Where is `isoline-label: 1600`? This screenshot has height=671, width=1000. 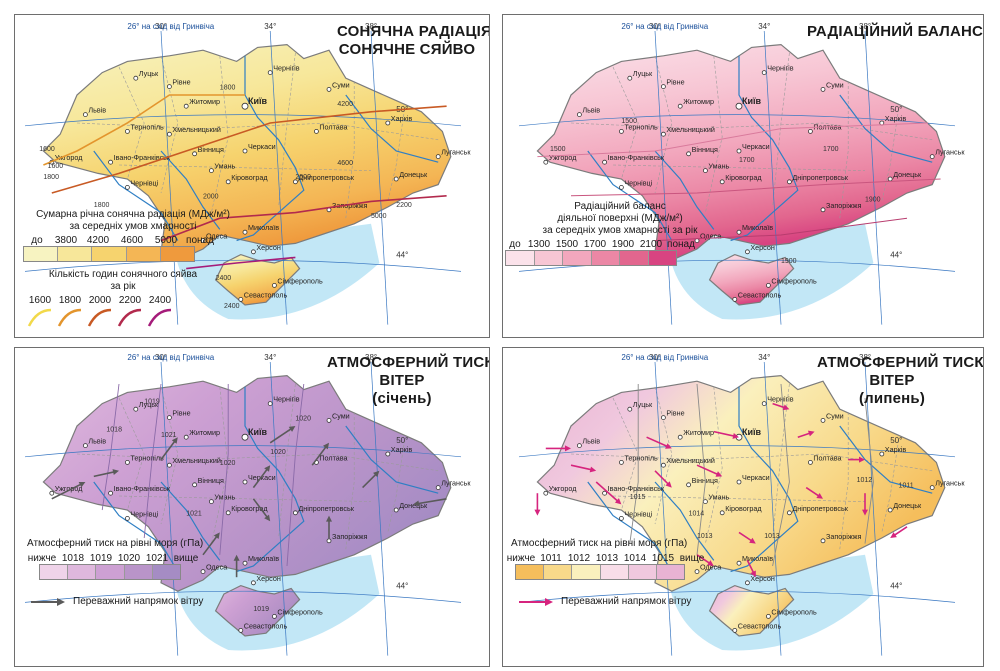 isoline-label: 1600 is located at coordinates (47, 149).